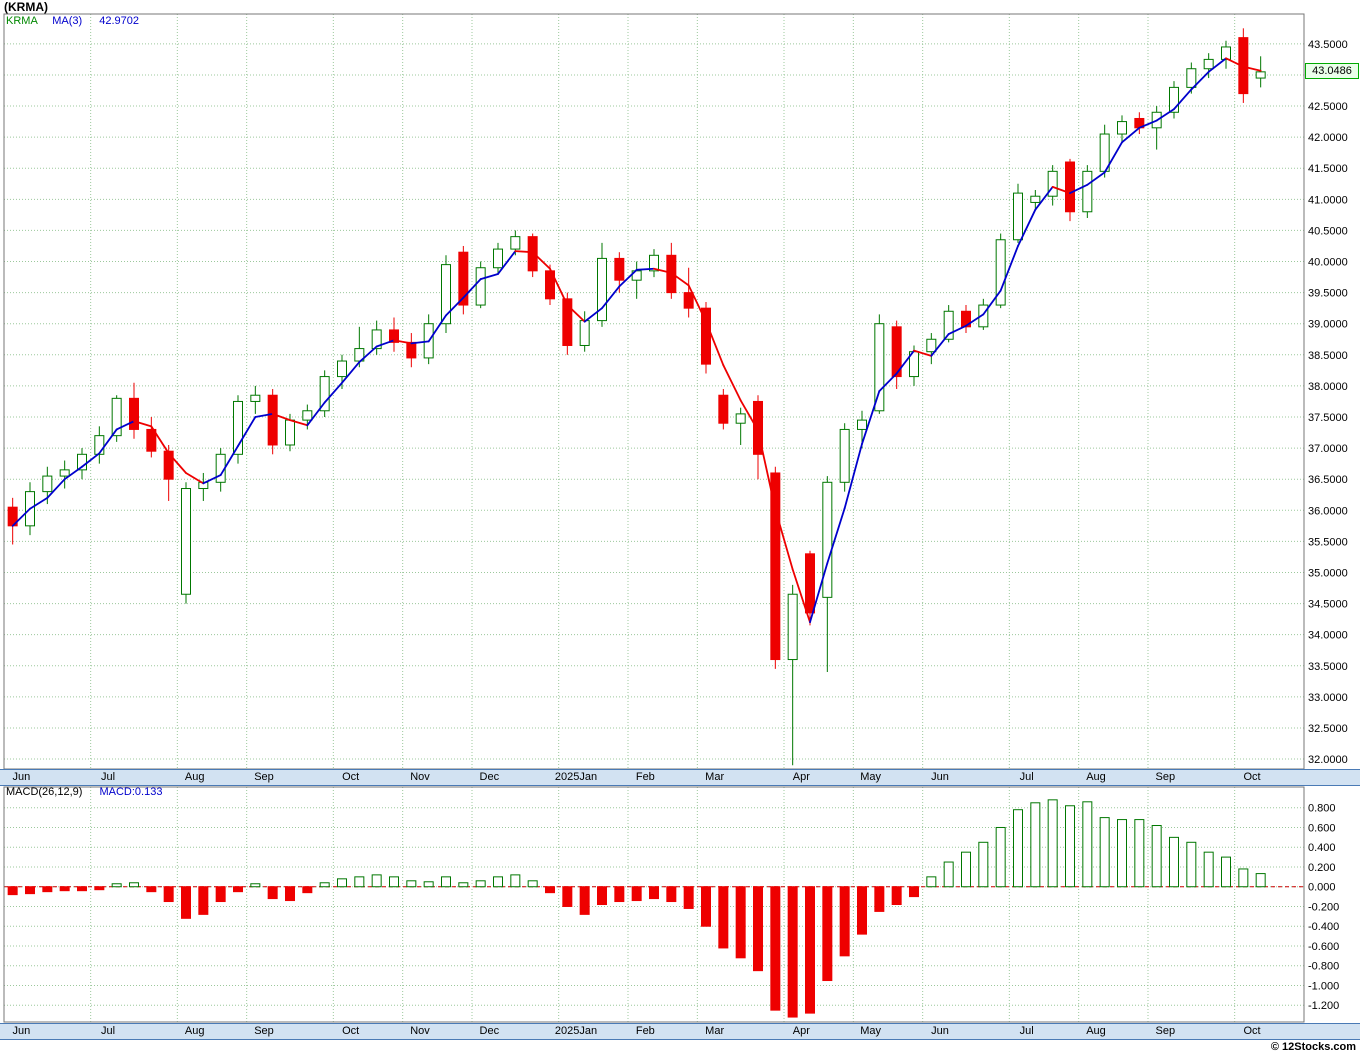 The image size is (1360, 1056). Describe the element at coordinates (1328, 356) in the screenshot. I see `svg-text: 38.5000` at that location.